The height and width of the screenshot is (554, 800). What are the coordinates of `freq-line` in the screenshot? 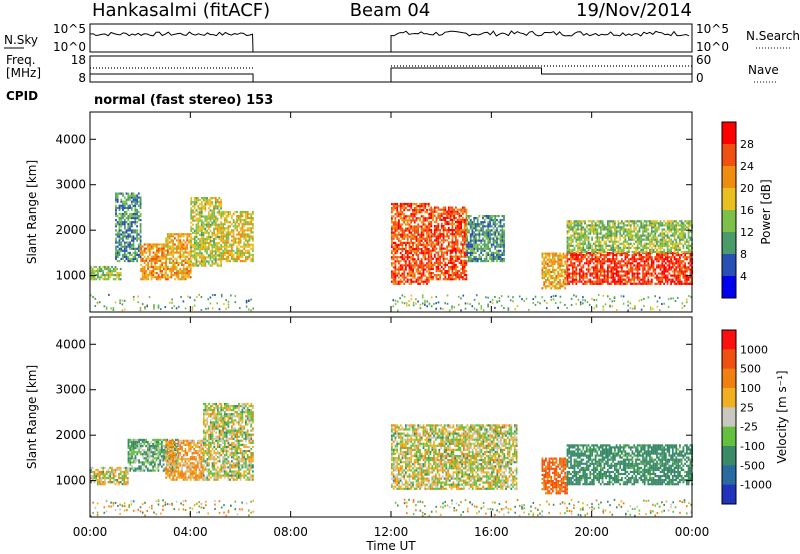 It's located at (390, 74).